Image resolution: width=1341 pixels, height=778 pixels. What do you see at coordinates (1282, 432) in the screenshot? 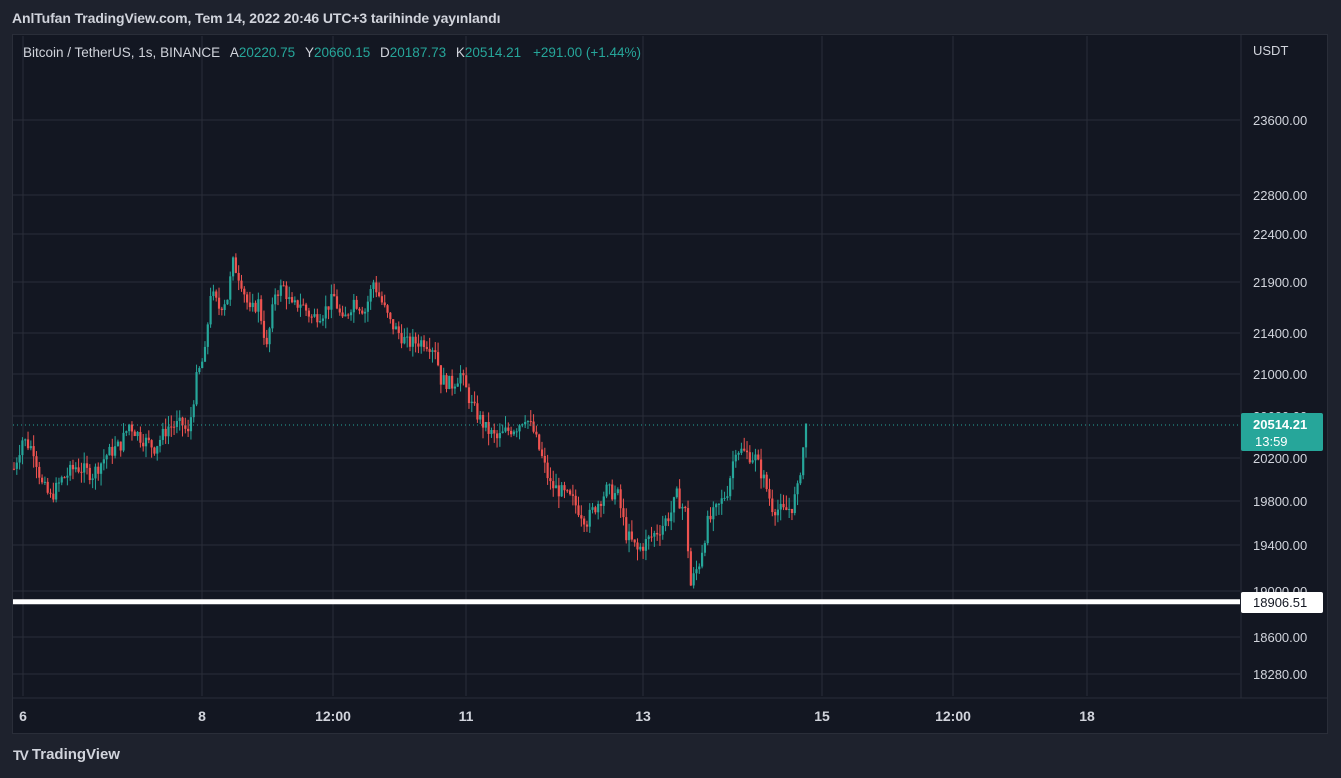
I see `last-price-badge: 20514.21 13:59` at bounding box center [1282, 432].